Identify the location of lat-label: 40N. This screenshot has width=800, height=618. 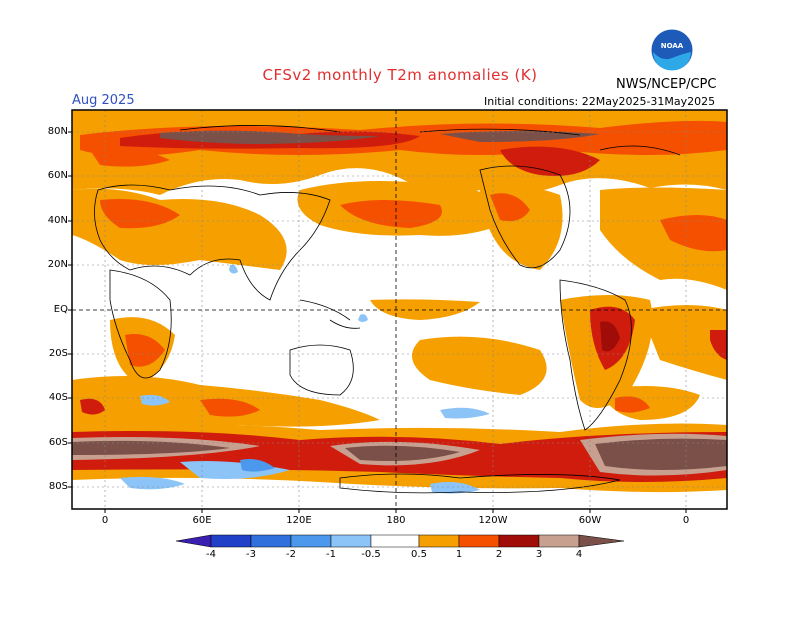
(57, 220).